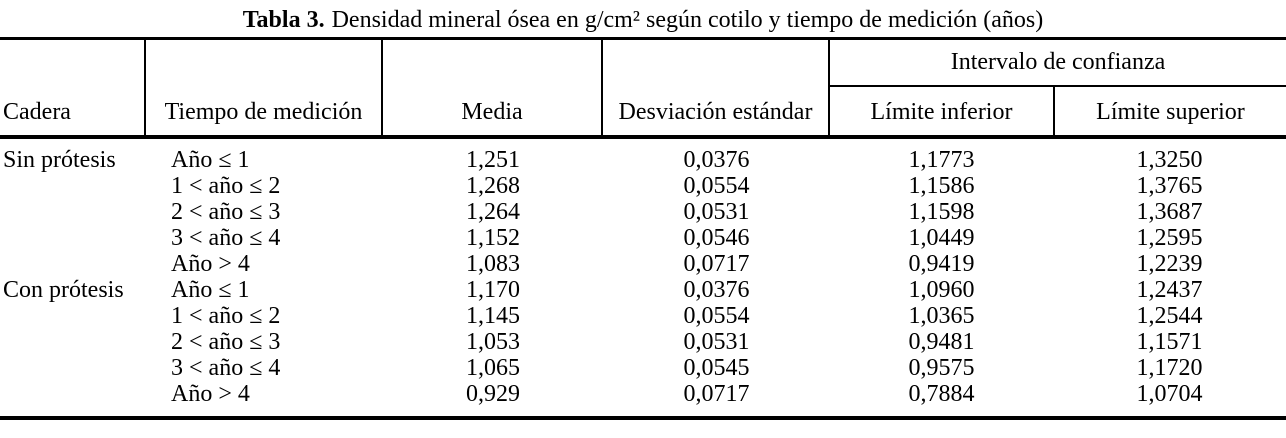 Image resolution: width=1286 pixels, height=438 pixels. What do you see at coordinates (493, 342) in the screenshot?
I see `cell-media: 1,053` at bounding box center [493, 342].